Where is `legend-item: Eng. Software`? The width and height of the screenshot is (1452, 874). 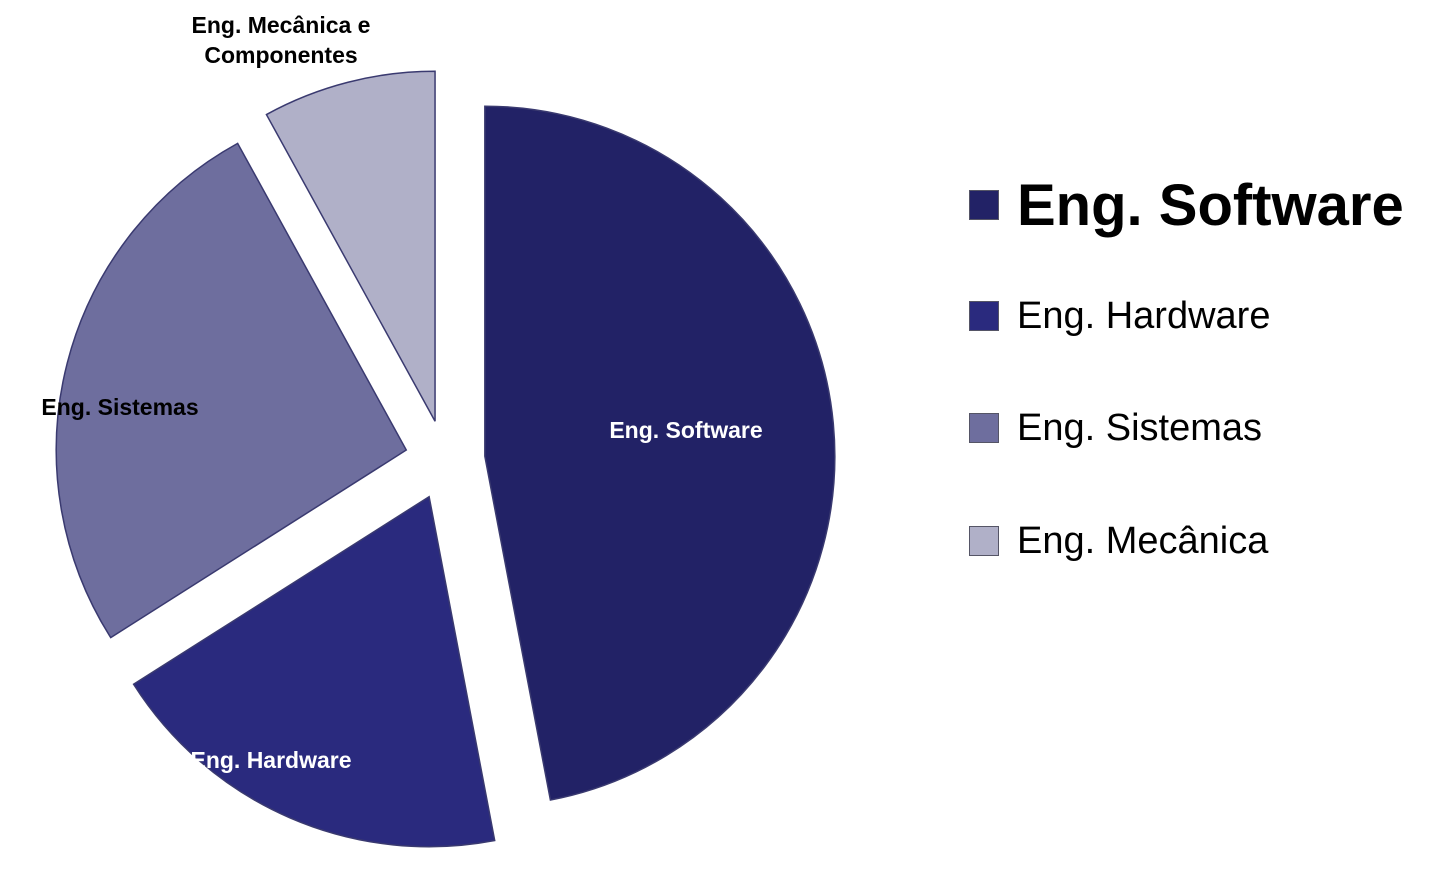
legend-item: Eng. Software is located at coordinates (1186, 205).